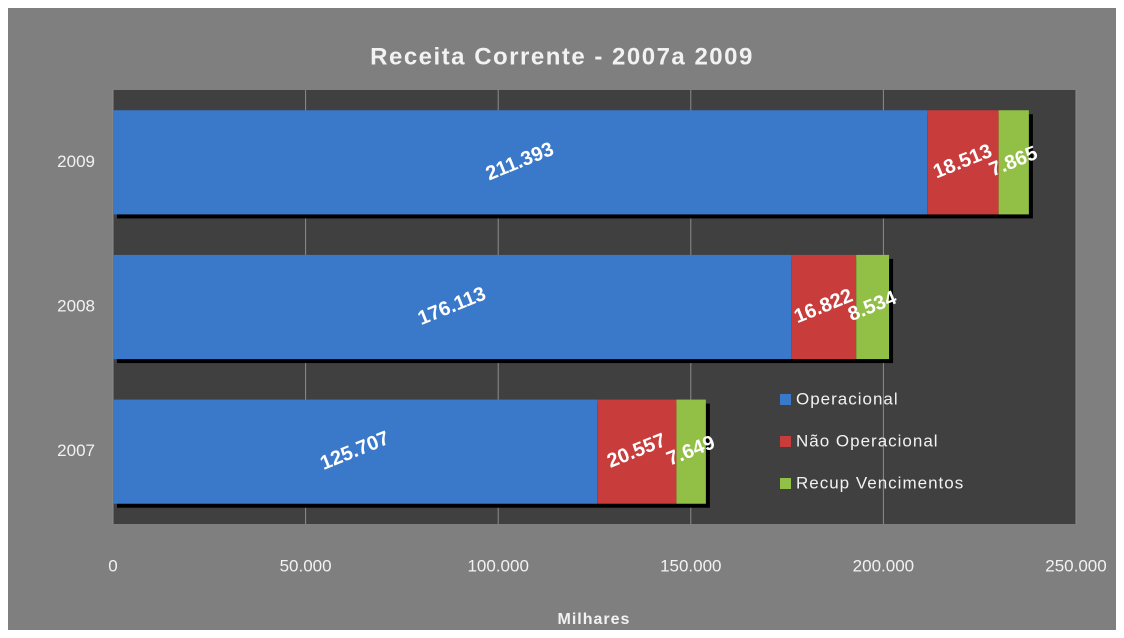 This screenshot has height=638, width=1124. What do you see at coordinates (306, 565) in the screenshot?
I see `x-tick-label: 50.000` at bounding box center [306, 565].